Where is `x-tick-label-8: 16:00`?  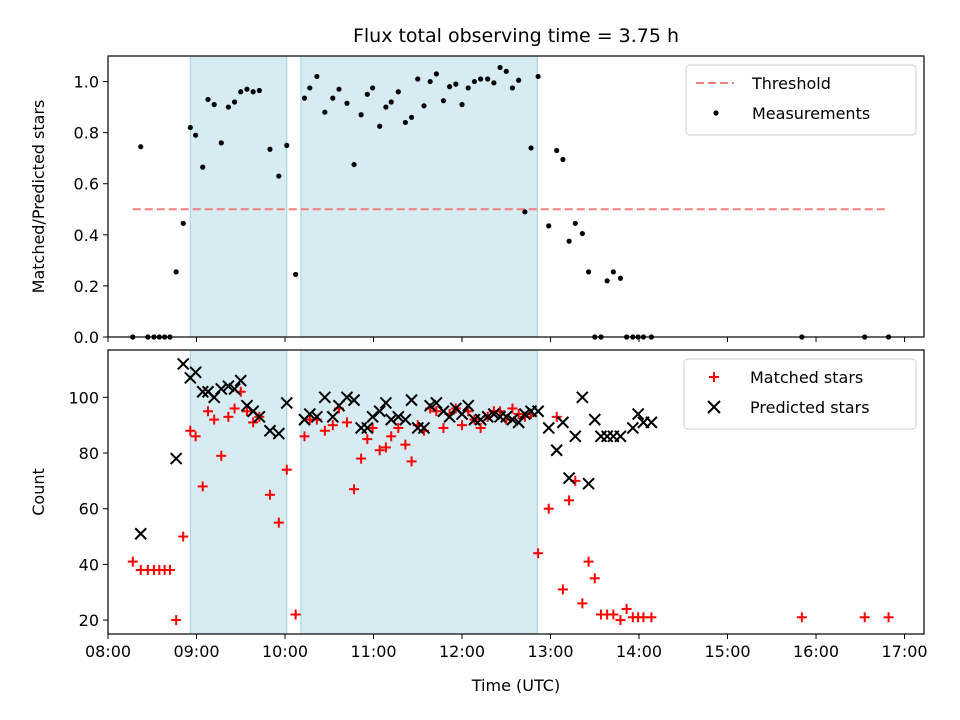
x-tick-label-8: 16:00 is located at coordinates (816, 651).